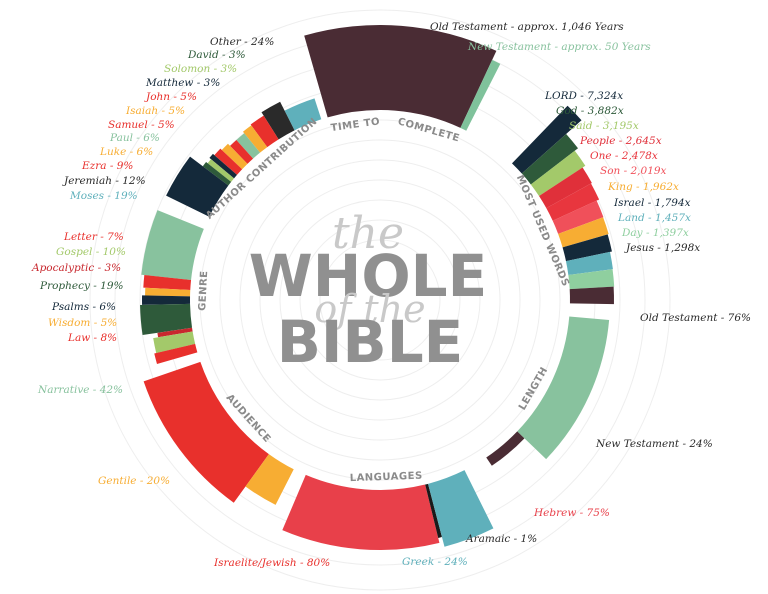 This screenshot has height=594, width=768. I want to click on section-label-time-to: TIME TO, so click(355, 125).